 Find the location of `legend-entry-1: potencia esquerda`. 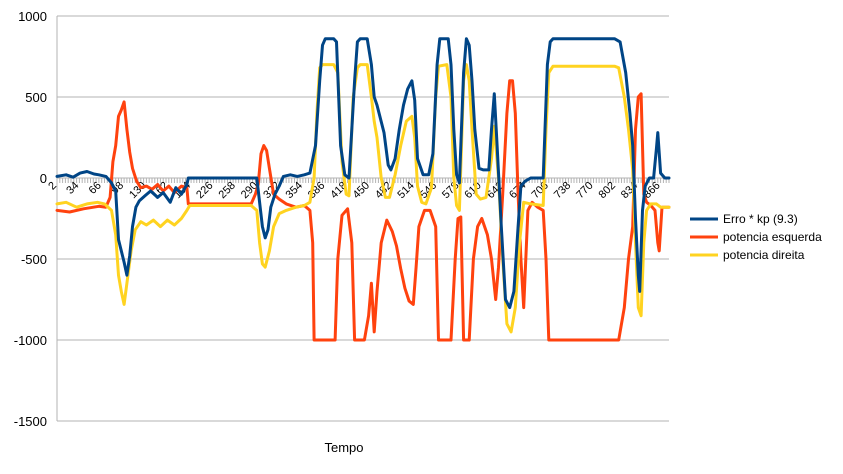

legend-entry-1: potencia esquerda is located at coordinates (772, 237).